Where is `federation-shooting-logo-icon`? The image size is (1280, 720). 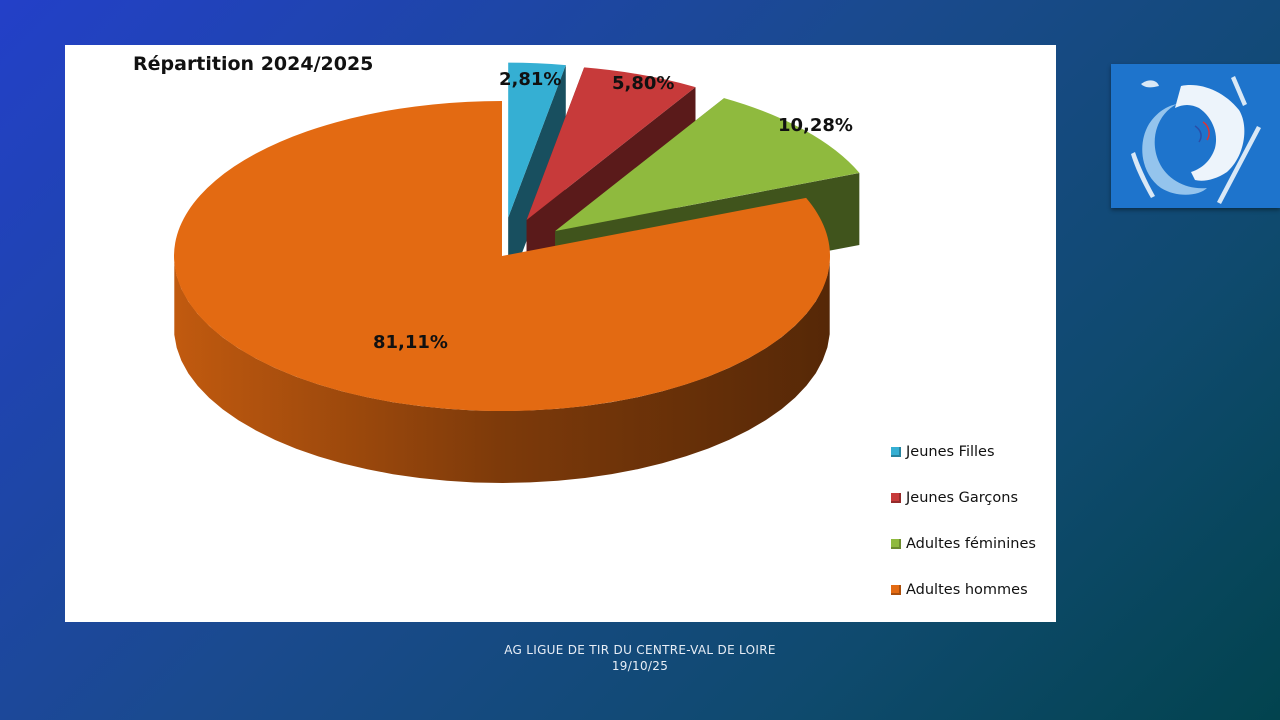 federation-shooting-logo-icon is located at coordinates (1196, 140).